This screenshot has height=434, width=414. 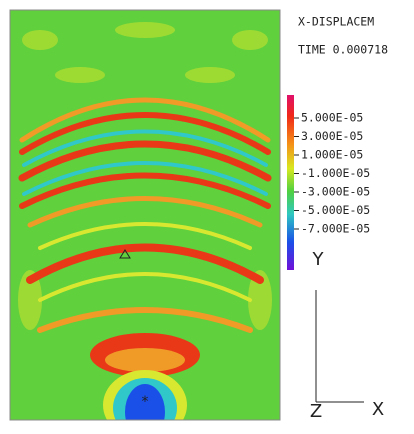 What do you see at coordinates (332, 118) in the screenshot?
I see `legend-label: 5.000E-05` at bounding box center [332, 118].